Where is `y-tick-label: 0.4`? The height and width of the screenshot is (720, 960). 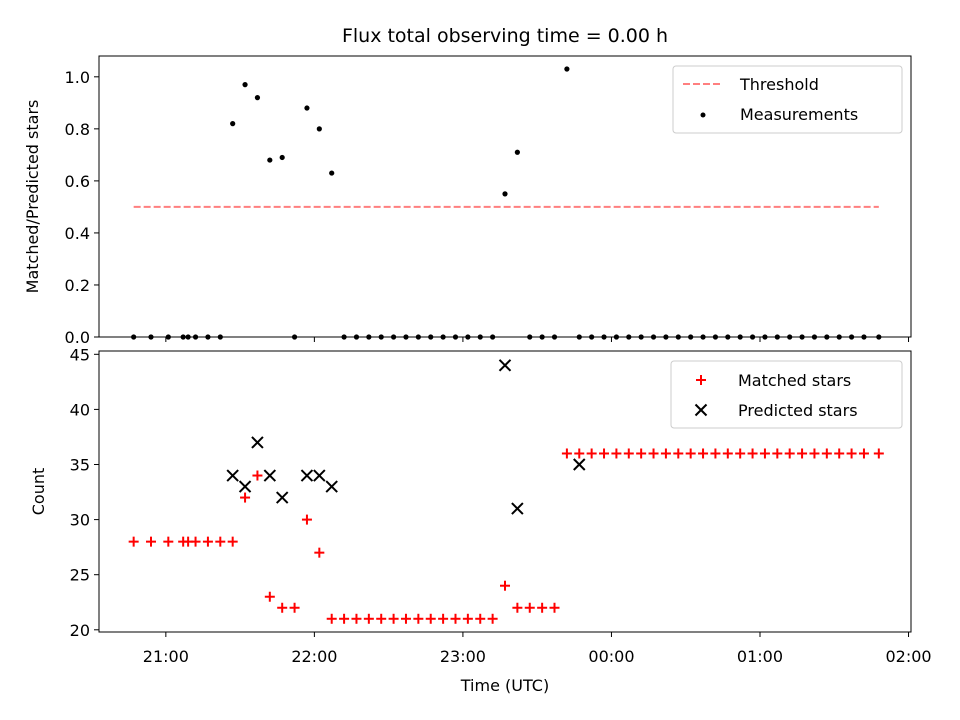
y-tick-label: 0.4 is located at coordinates (77, 233).